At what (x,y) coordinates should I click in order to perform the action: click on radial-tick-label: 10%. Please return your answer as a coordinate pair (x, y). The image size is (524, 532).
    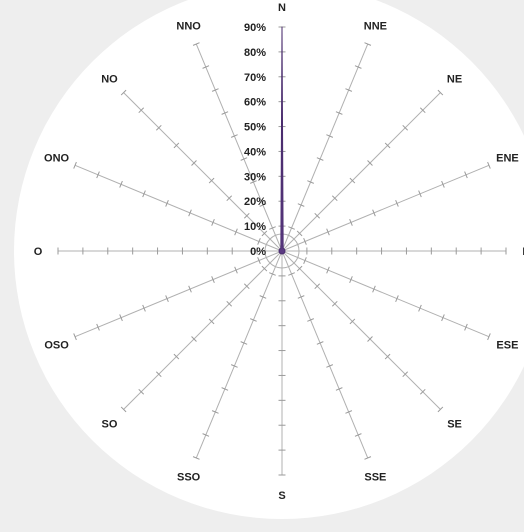
    Looking at the image, I should click on (255, 227).